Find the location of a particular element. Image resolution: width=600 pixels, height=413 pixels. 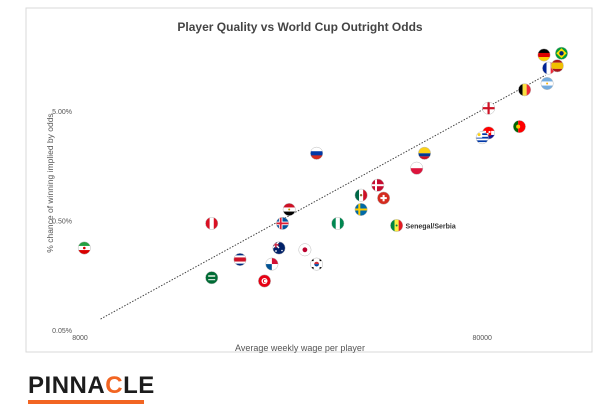

data-point-saudi-arabia is located at coordinates (212, 278).